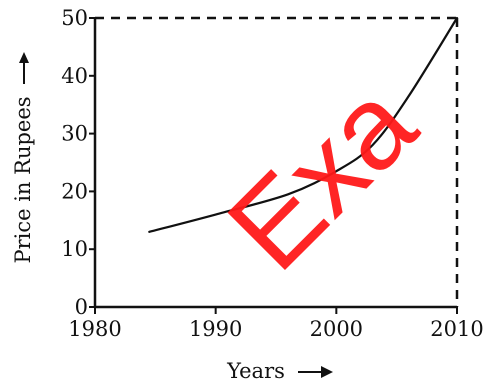  Describe the element at coordinates (23, 179) in the screenshot. I see `y-axis-title: Price in Rupees` at that location.